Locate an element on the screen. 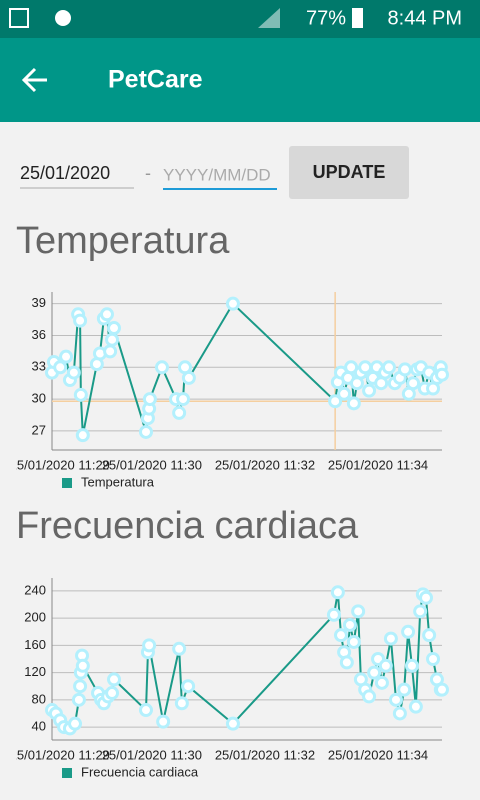 The width and height of the screenshot is (480, 800). y-tick-label: 30 is located at coordinates (39, 398).